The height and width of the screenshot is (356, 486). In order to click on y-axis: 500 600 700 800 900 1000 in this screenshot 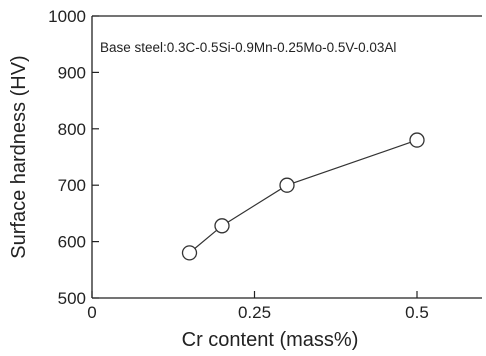, I will do `click(73, 157)`.